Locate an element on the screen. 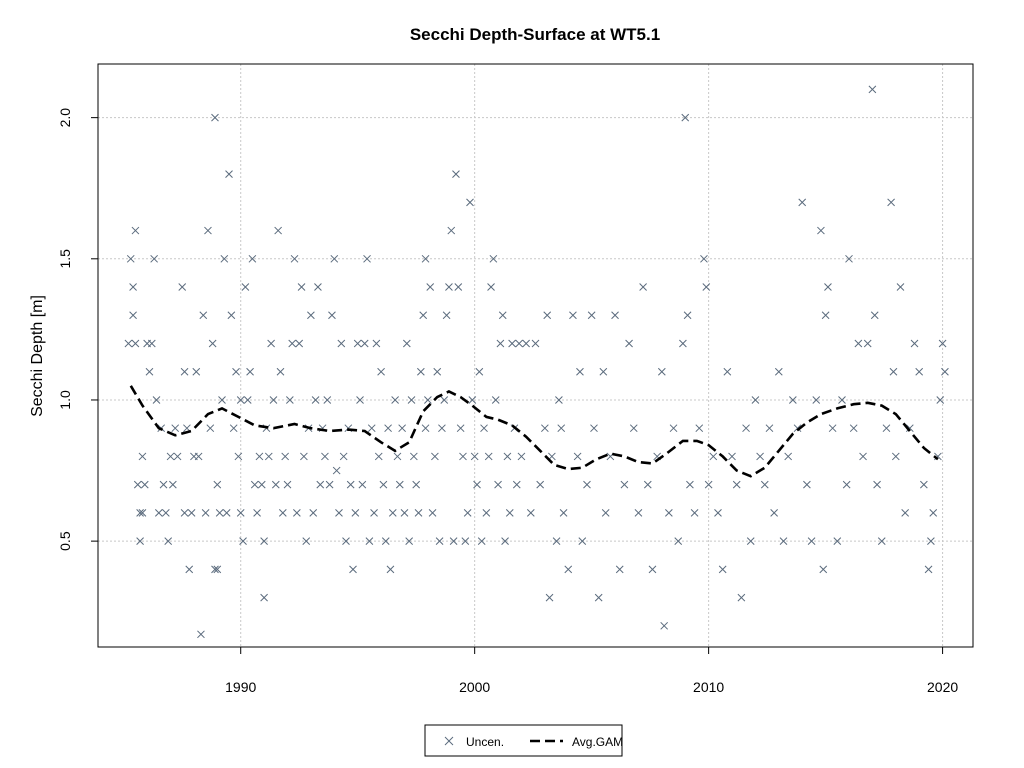 This screenshot has width=1024, height=768. legend-box is located at coordinates (523, 740).